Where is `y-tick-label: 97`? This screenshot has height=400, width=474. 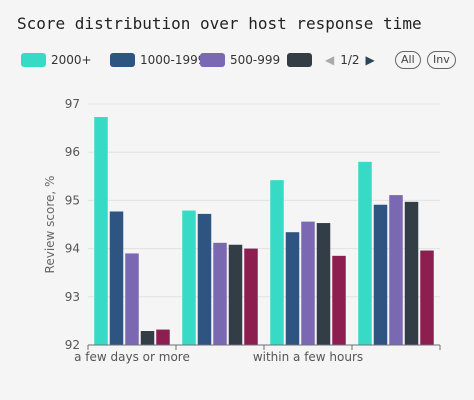
y-tick-label: 97 is located at coordinates (72, 104).